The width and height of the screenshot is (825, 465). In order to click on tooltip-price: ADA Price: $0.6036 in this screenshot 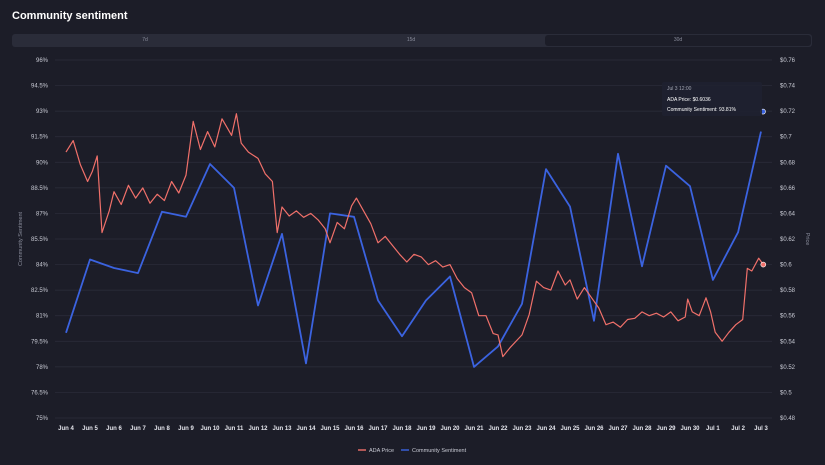, I will do `click(689, 100)`.